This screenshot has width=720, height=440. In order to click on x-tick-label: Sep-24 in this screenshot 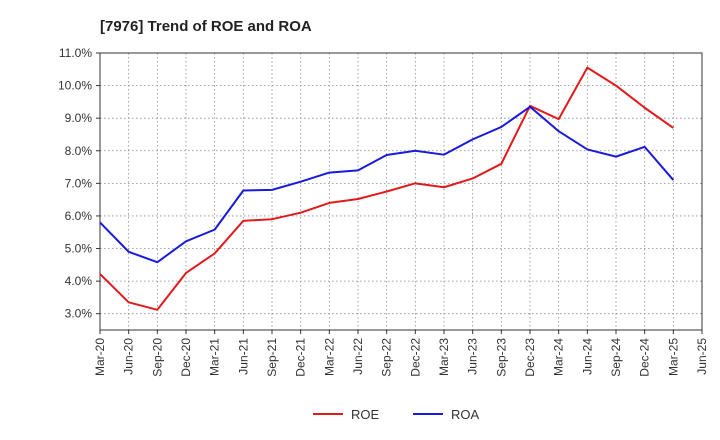, I will do `click(616, 357)`.